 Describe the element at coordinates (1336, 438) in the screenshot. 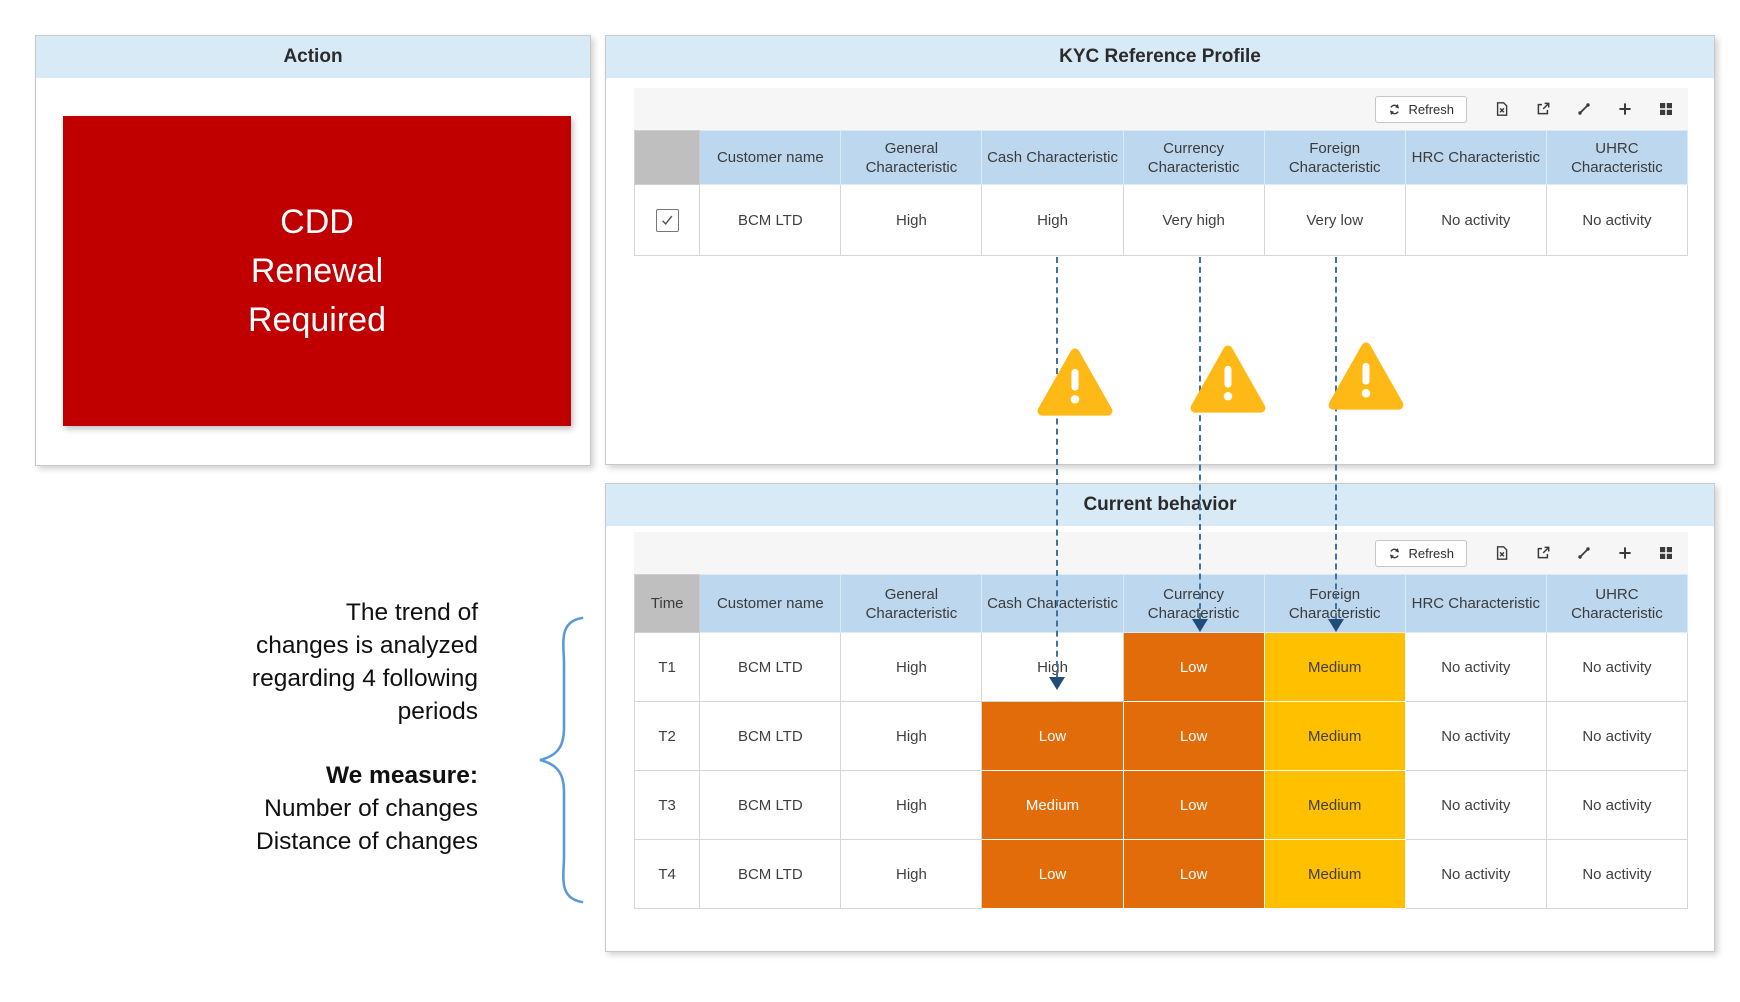

I see `trace-line-foreign` at that location.